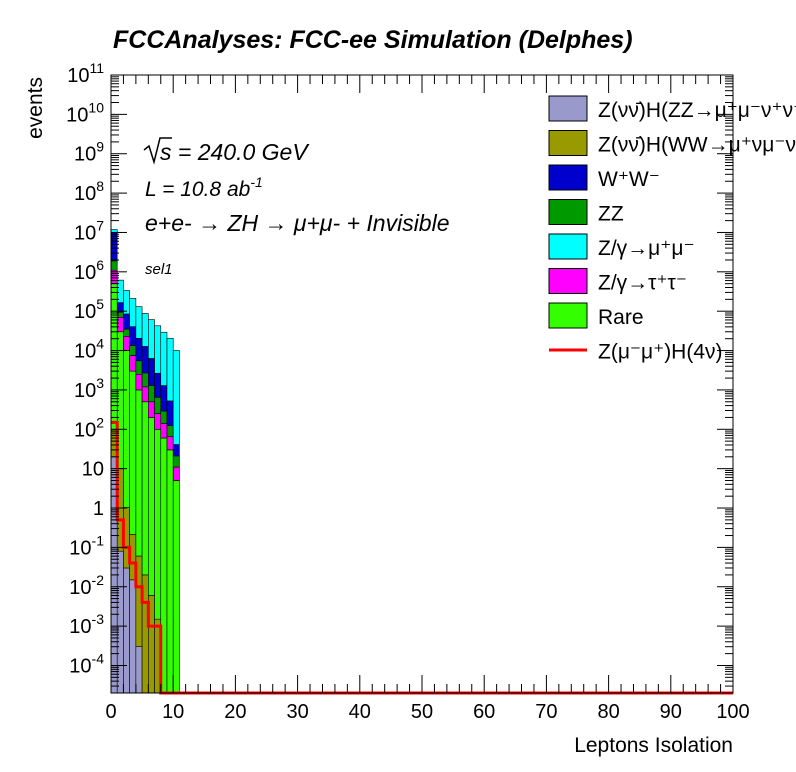  What do you see at coordinates (89, 349) in the screenshot?
I see `y-tick-label: 10⁴` at bounding box center [89, 349].